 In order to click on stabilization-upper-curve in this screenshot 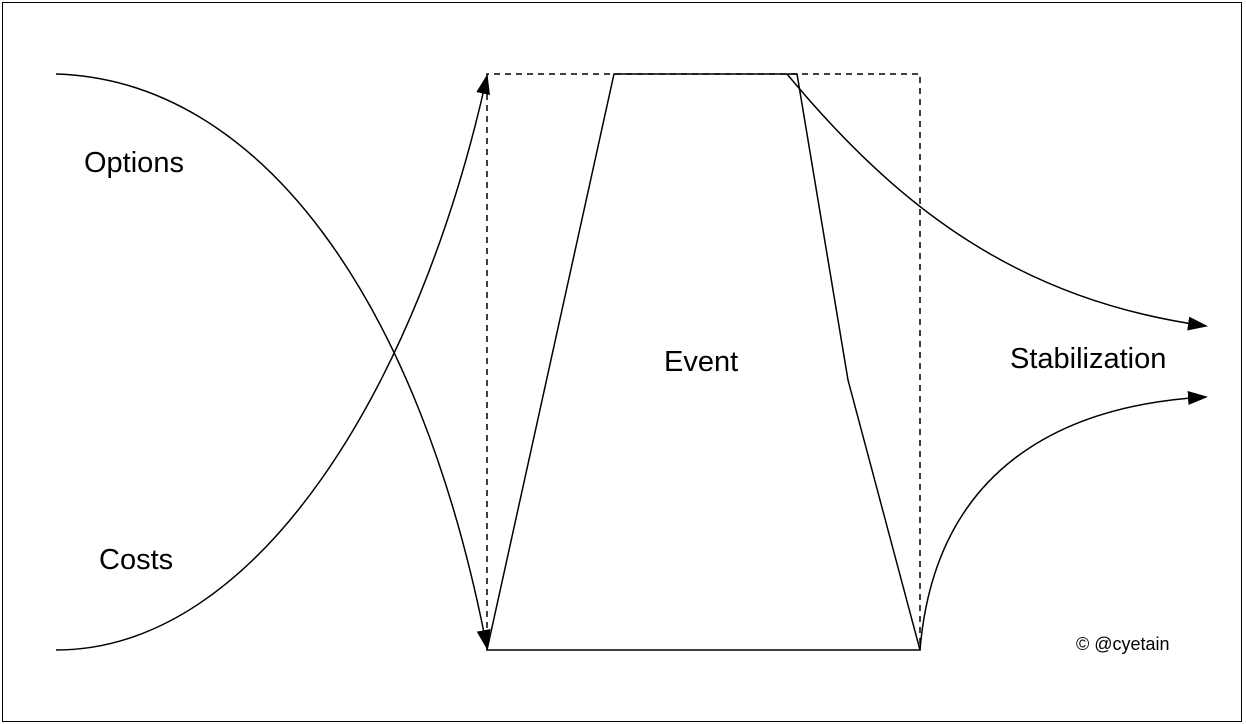, I will do `click(996, 200)`.